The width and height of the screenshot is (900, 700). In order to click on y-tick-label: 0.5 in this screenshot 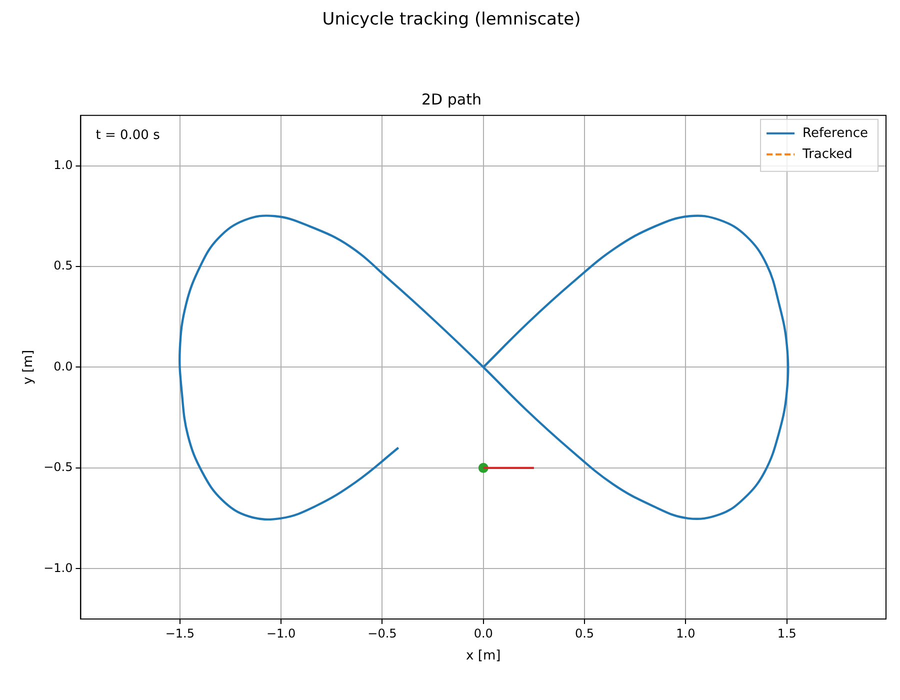, I will do `click(63, 265)`.